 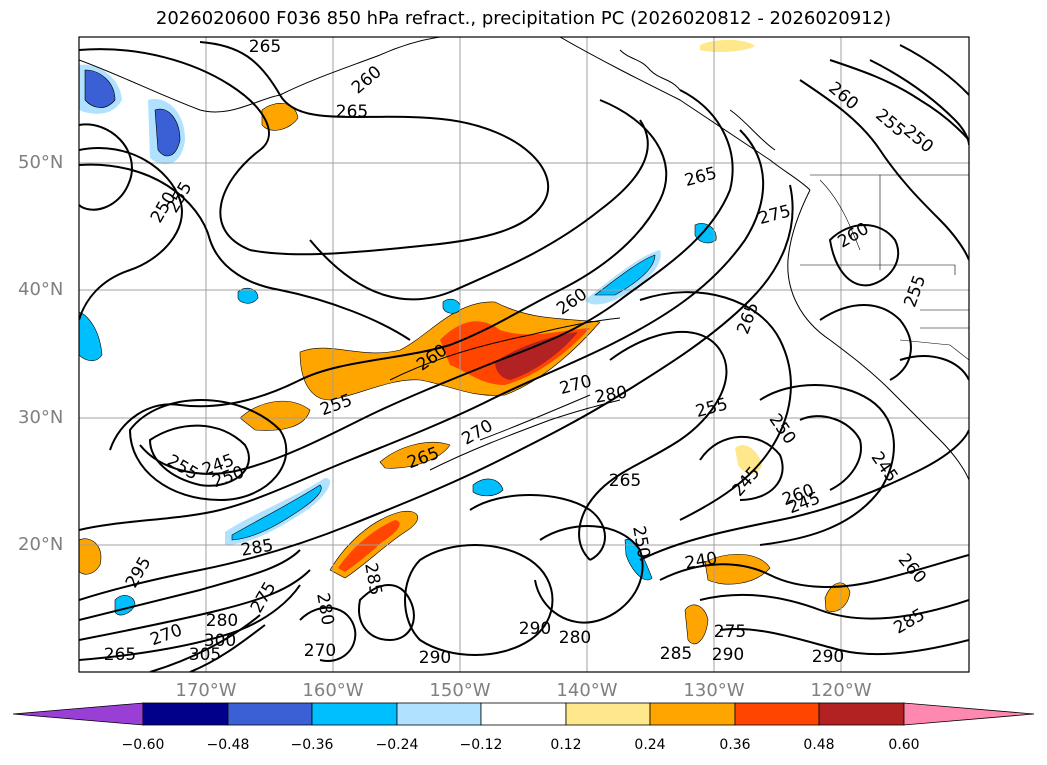 I want to click on colorbar-tick-label: −0.60, so click(x=143, y=745).